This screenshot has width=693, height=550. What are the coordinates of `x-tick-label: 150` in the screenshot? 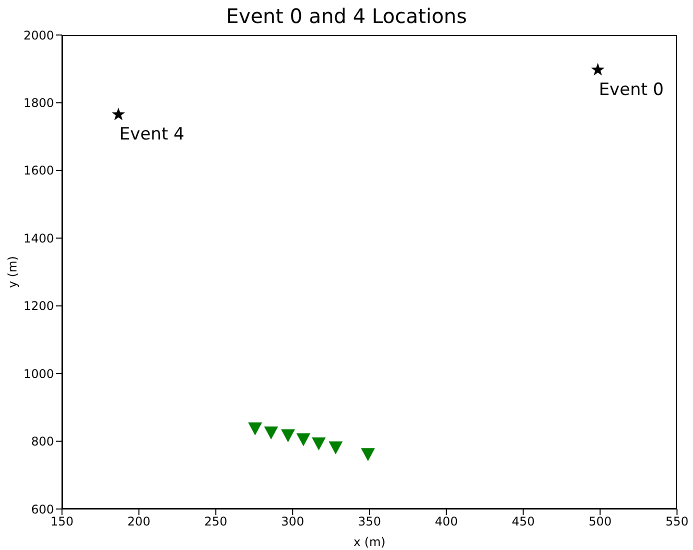 It's located at (62, 521).